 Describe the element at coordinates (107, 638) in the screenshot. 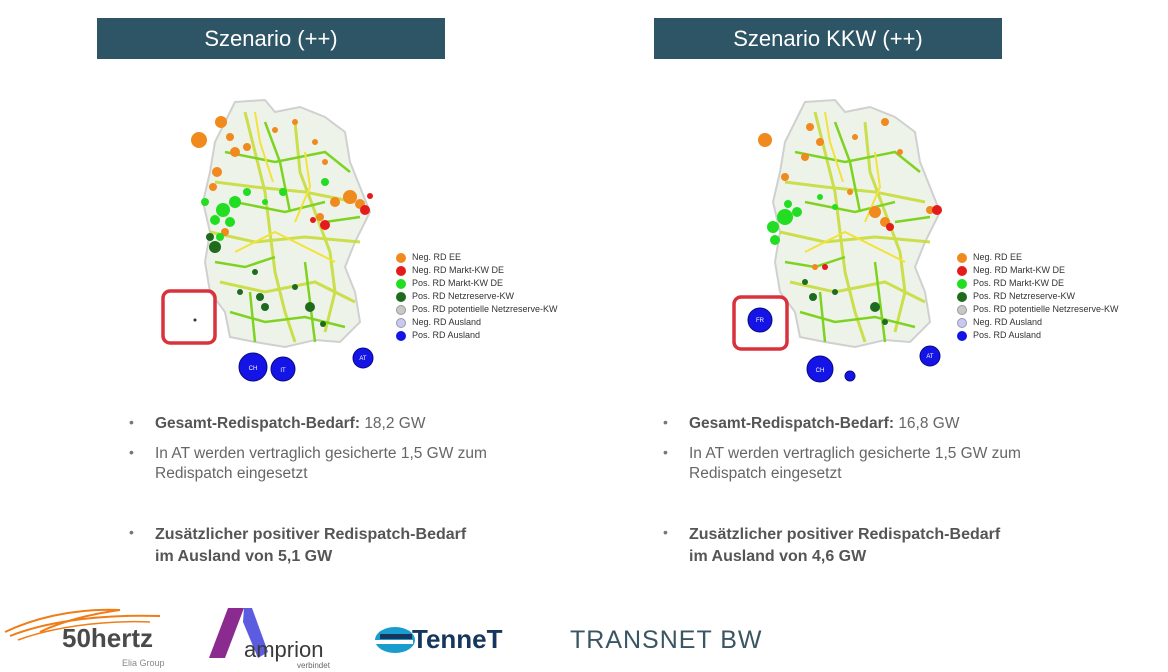

I see `logo-50hertz-name: 50hertz` at that location.